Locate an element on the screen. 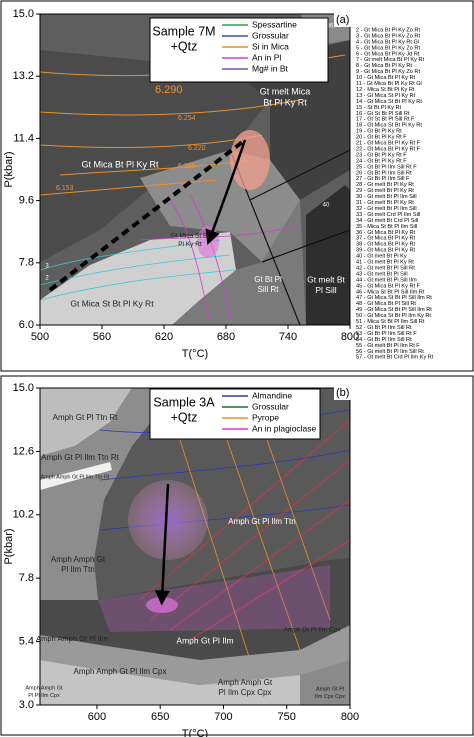 The image size is (474, 737). field-label: Amph Amph Gt Pl Ilm is located at coordinates (72, 638).